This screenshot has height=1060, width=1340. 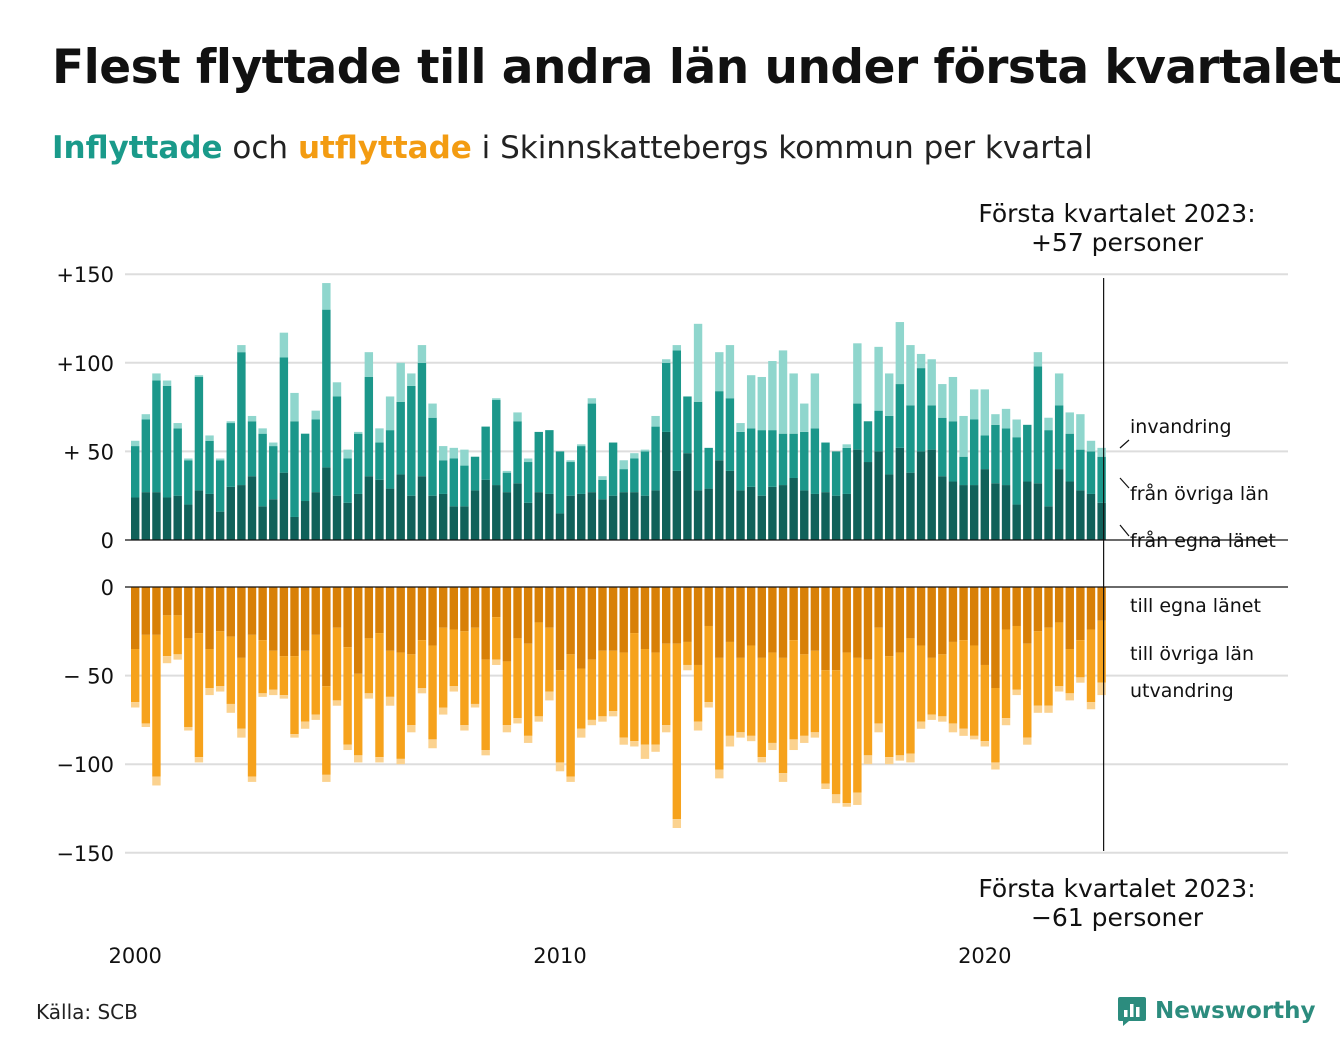 What do you see at coordinates (1216, 1011) in the screenshot?
I see `brand-logo: Newsworthy` at bounding box center [1216, 1011].